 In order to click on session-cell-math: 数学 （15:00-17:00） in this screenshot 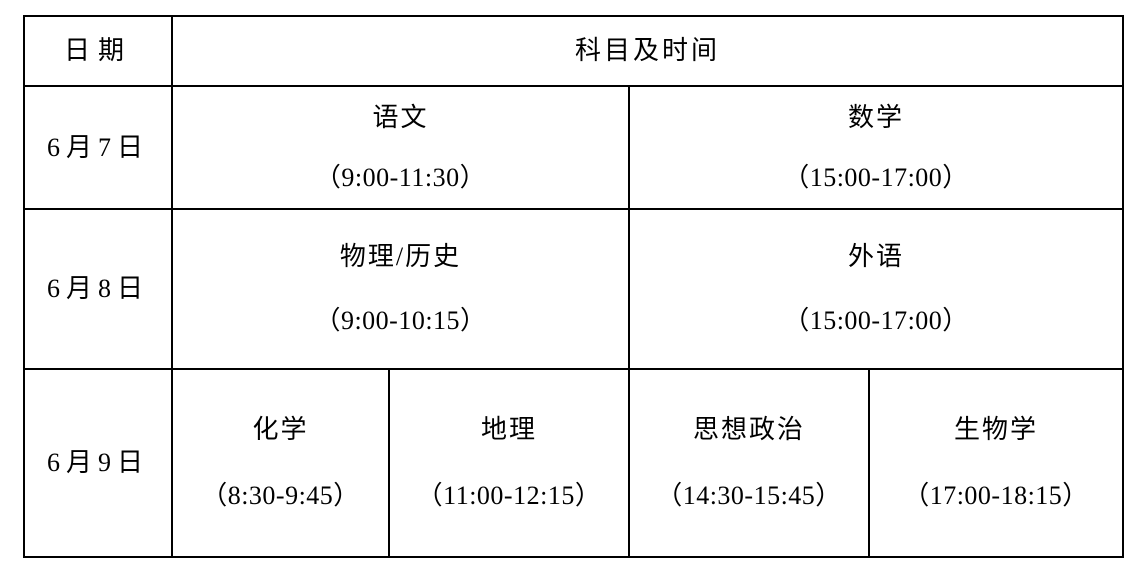, I will do `click(876, 147)`.